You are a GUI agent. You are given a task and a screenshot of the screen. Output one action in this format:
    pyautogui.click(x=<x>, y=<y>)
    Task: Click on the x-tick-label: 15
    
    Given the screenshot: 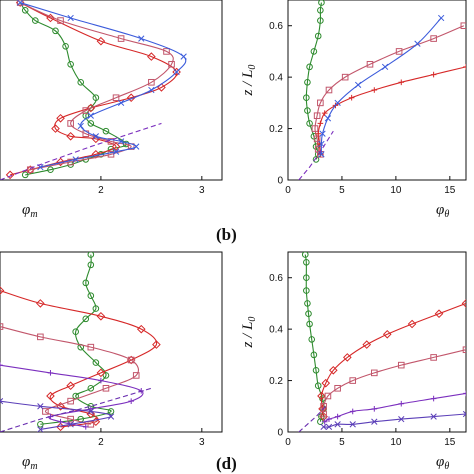 What is the action you would take?
    pyautogui.click(x=450, y=190)
    